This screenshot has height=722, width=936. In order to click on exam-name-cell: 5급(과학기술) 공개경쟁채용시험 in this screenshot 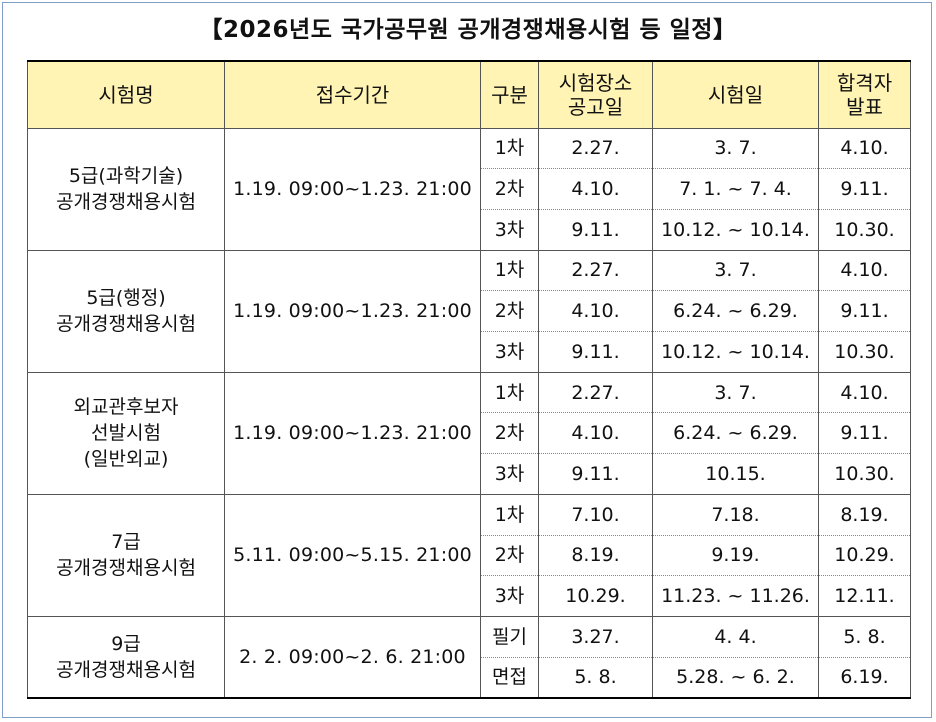, I will do `click(126, 189)`.